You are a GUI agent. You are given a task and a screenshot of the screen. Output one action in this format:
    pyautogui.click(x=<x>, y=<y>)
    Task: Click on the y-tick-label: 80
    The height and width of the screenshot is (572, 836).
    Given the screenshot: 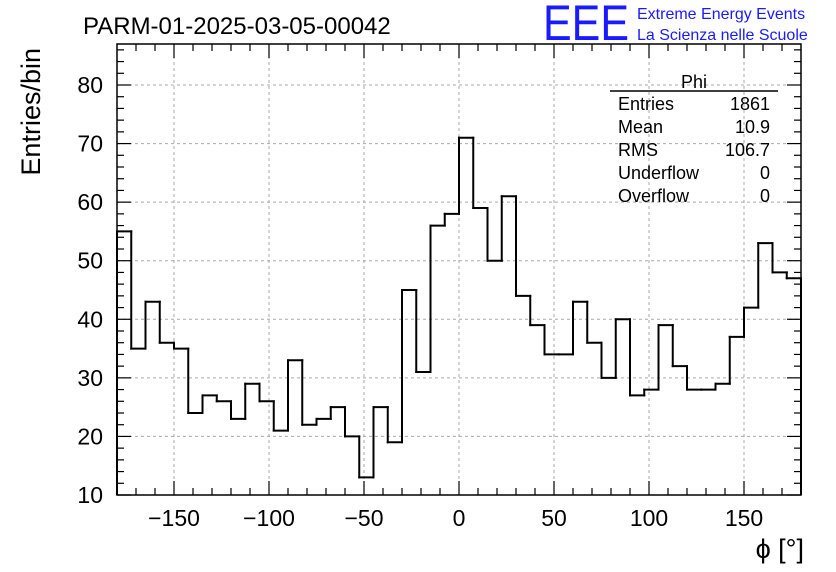 What is the action you would take?
    pyautogui.click(x=90, y=85)
    